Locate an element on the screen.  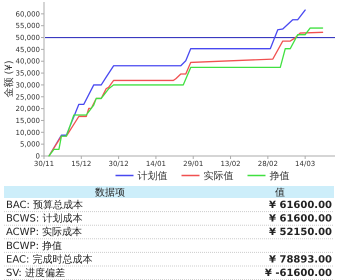
text: ¥ 78893.00 is located at coordinates (300, 260).